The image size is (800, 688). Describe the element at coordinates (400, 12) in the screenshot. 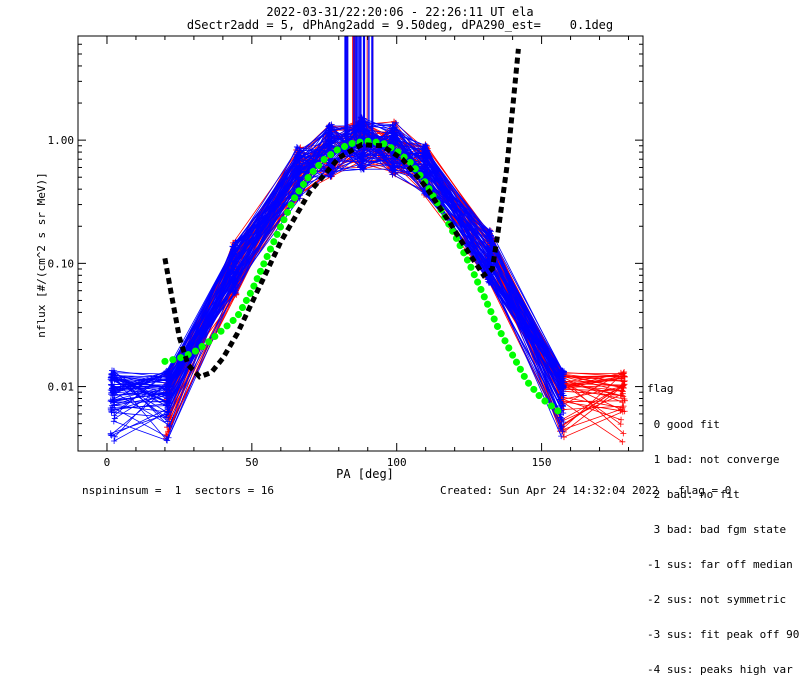

I see `chart-title: 2022-03-31/22:20:06 - 22:26:11 UT ela` at that location.